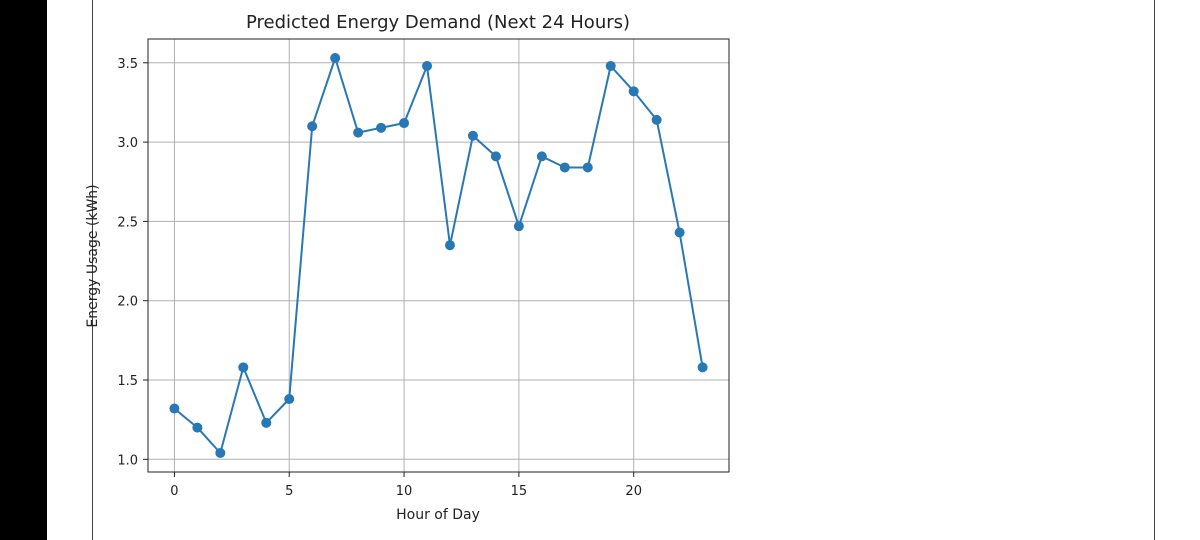 The height and width of the screenshot is (540, 1200). I want to click on right-frame-line, so click(1154, 270).